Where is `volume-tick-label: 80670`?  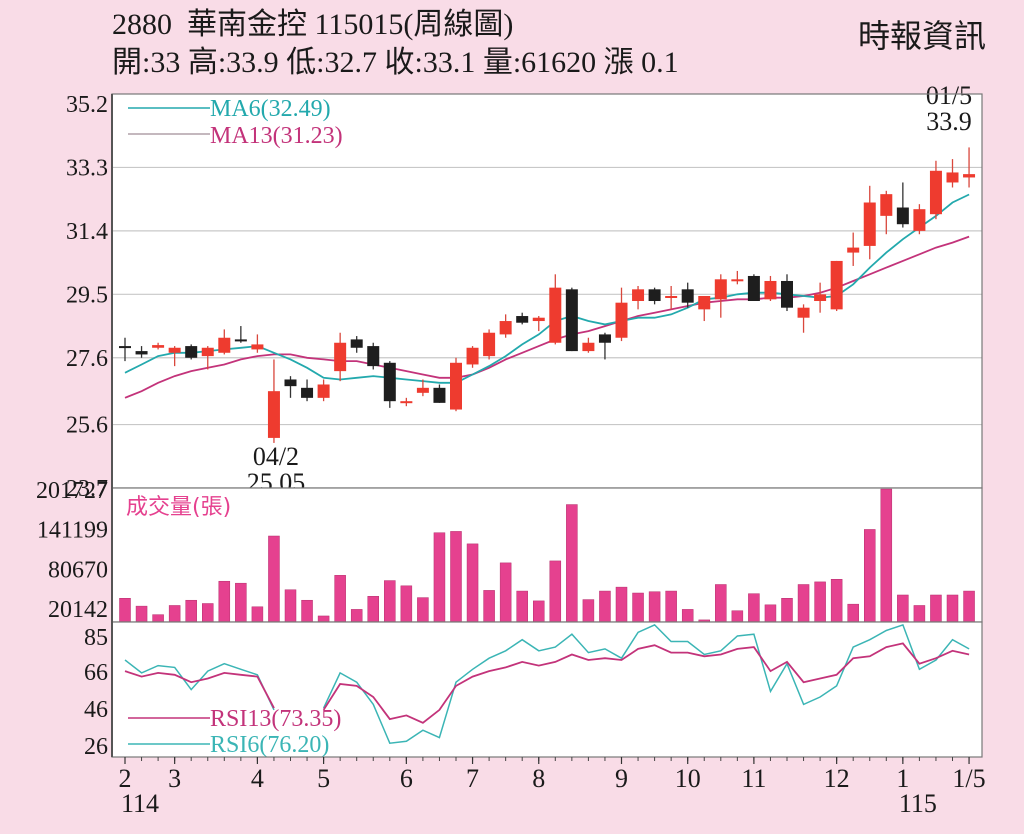 volume-tick-label: 80670 is located at coordinates (78, 570).